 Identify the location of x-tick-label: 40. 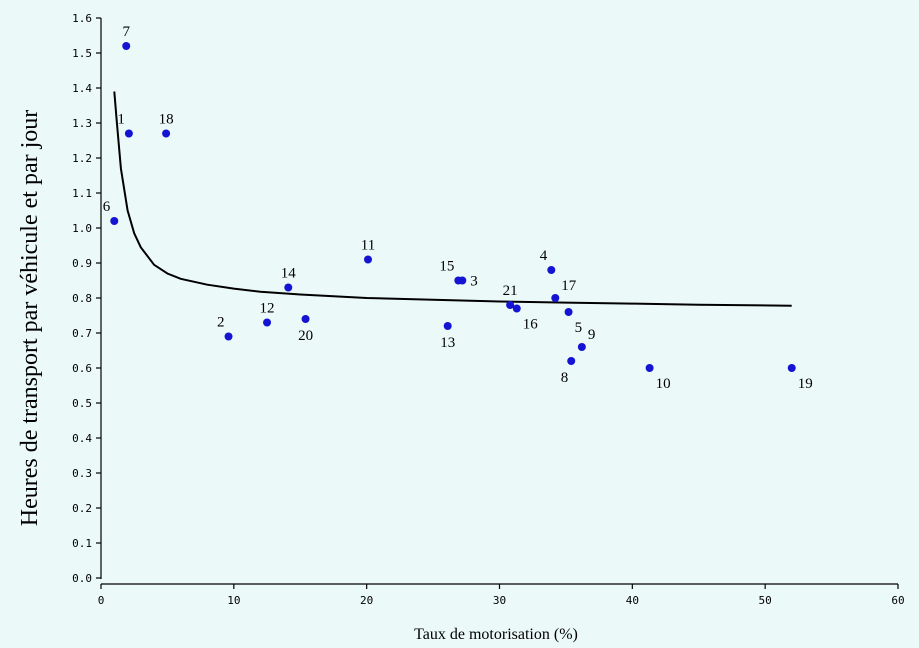
(632, 600).